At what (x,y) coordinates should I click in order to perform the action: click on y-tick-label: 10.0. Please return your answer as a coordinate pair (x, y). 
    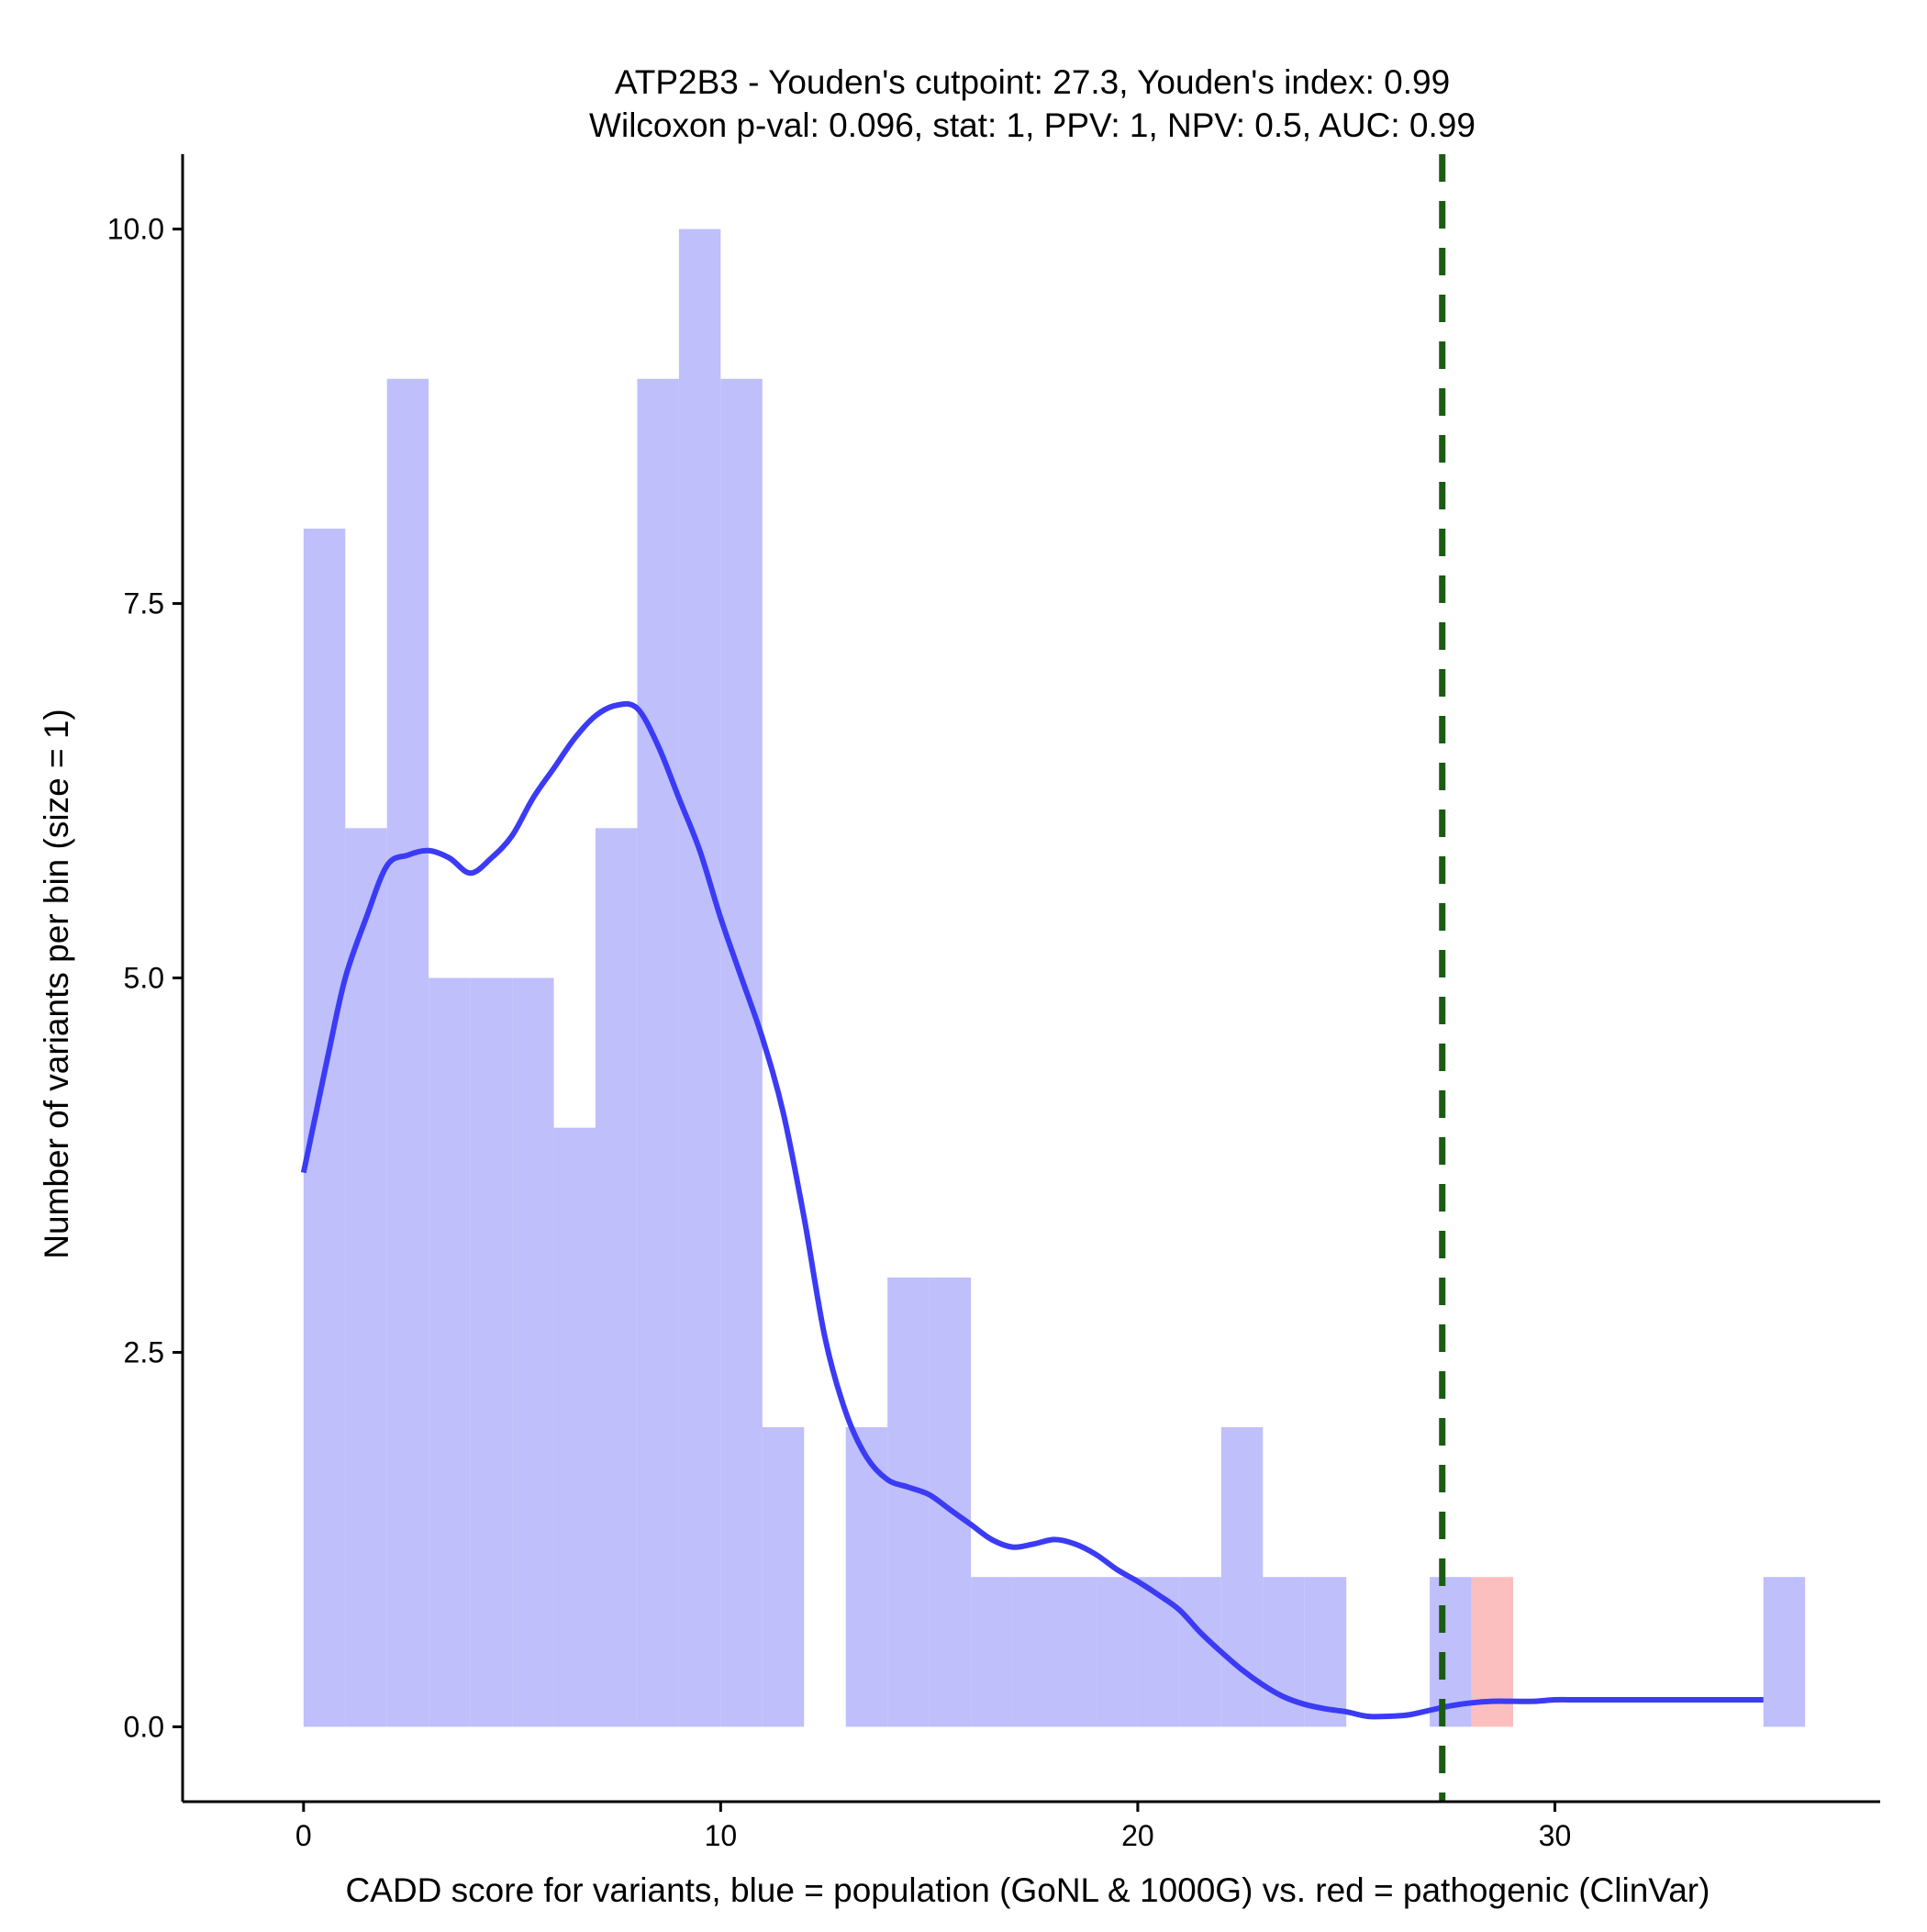
    Looking at the image, I should click on (135, 229).